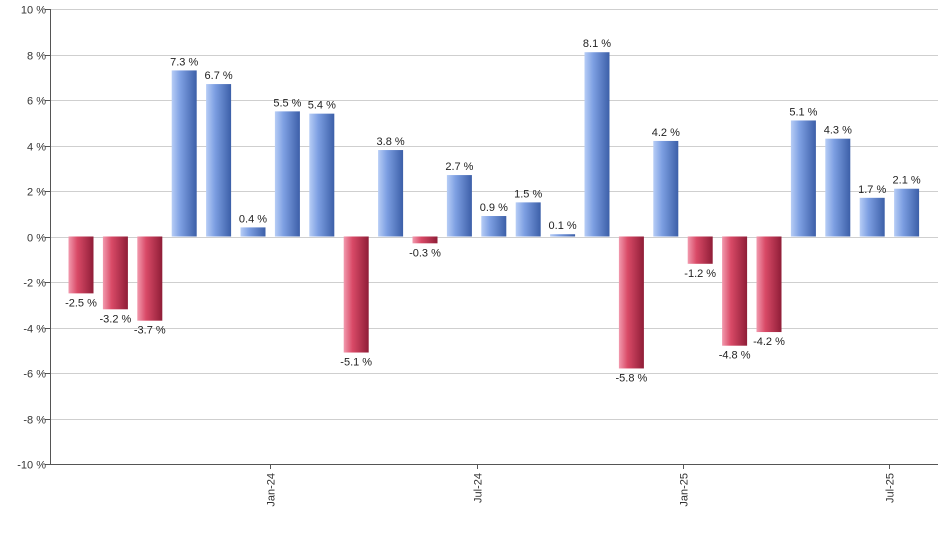  What do you see at coordinates (219, 76) in the screenshot?
I see `data-label: 6.7 %` at bounding box center [219, 76].